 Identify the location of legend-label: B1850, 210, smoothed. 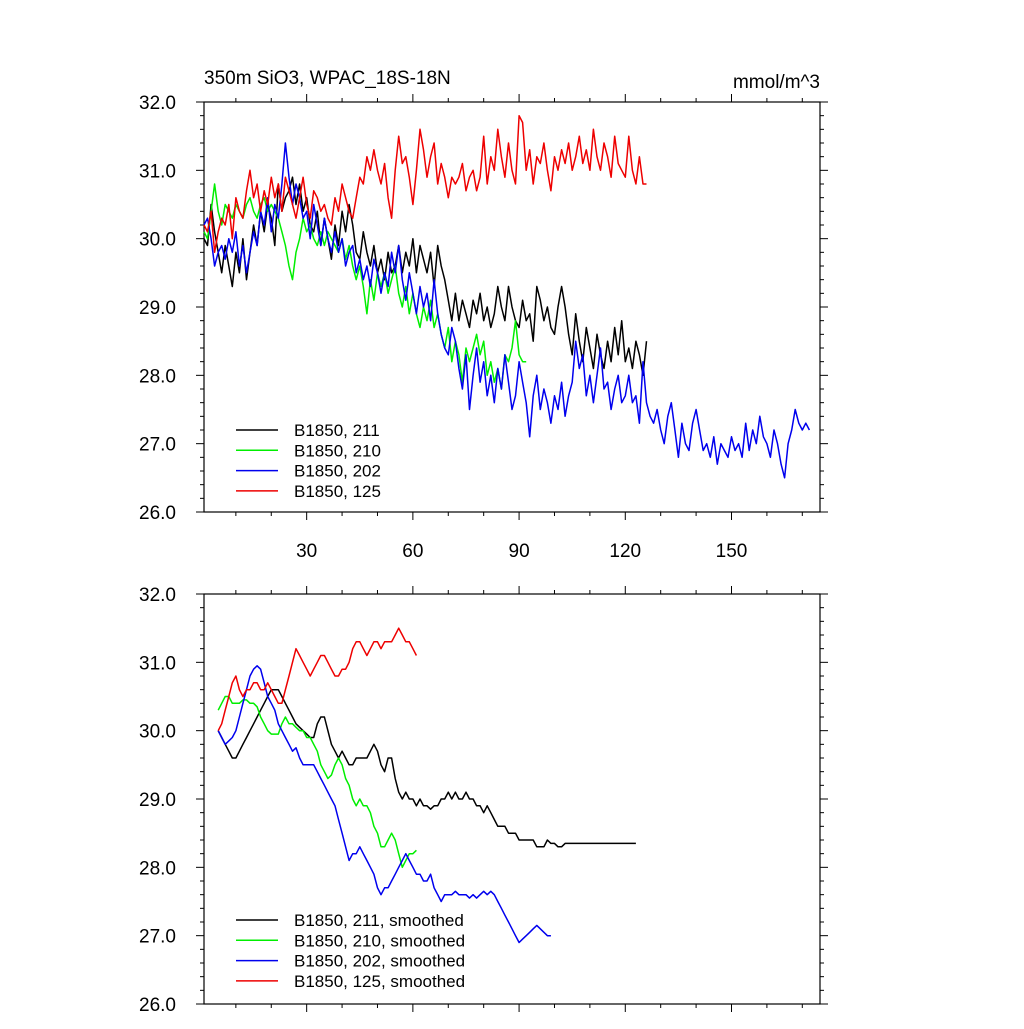
(379, 940).